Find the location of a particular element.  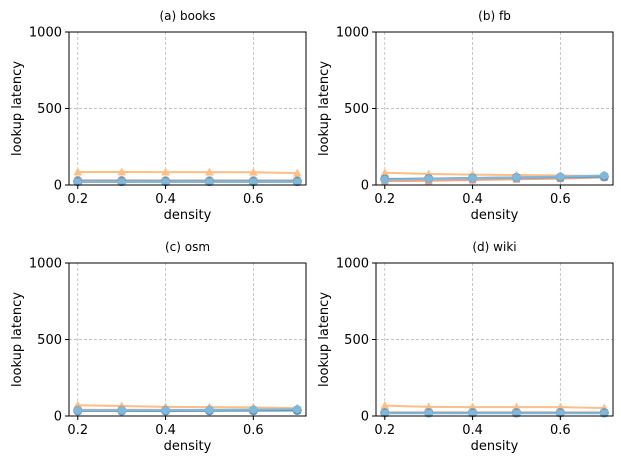

subplot-title: (b) fb is located at coordinates (494, 16).